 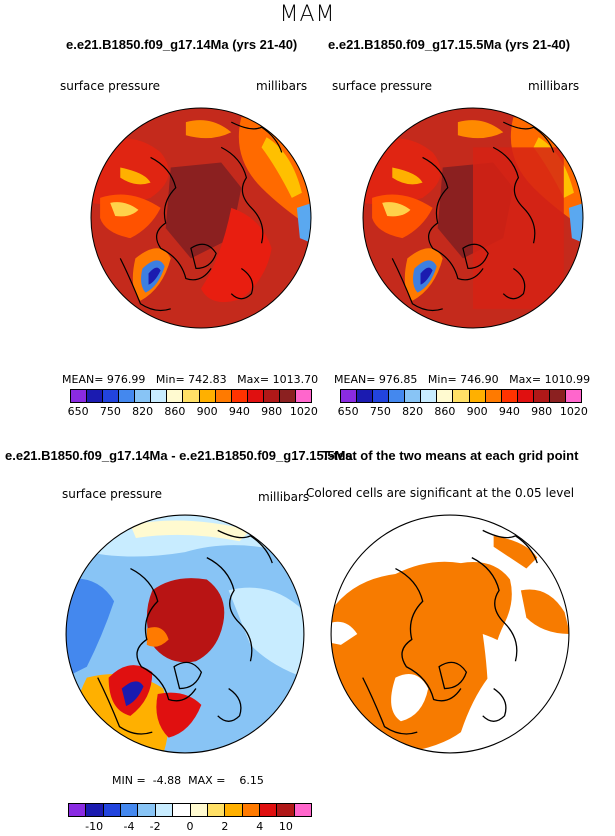 I want to click on variable-label-15-5ma: surface pressure, so click(x=382, y=86).